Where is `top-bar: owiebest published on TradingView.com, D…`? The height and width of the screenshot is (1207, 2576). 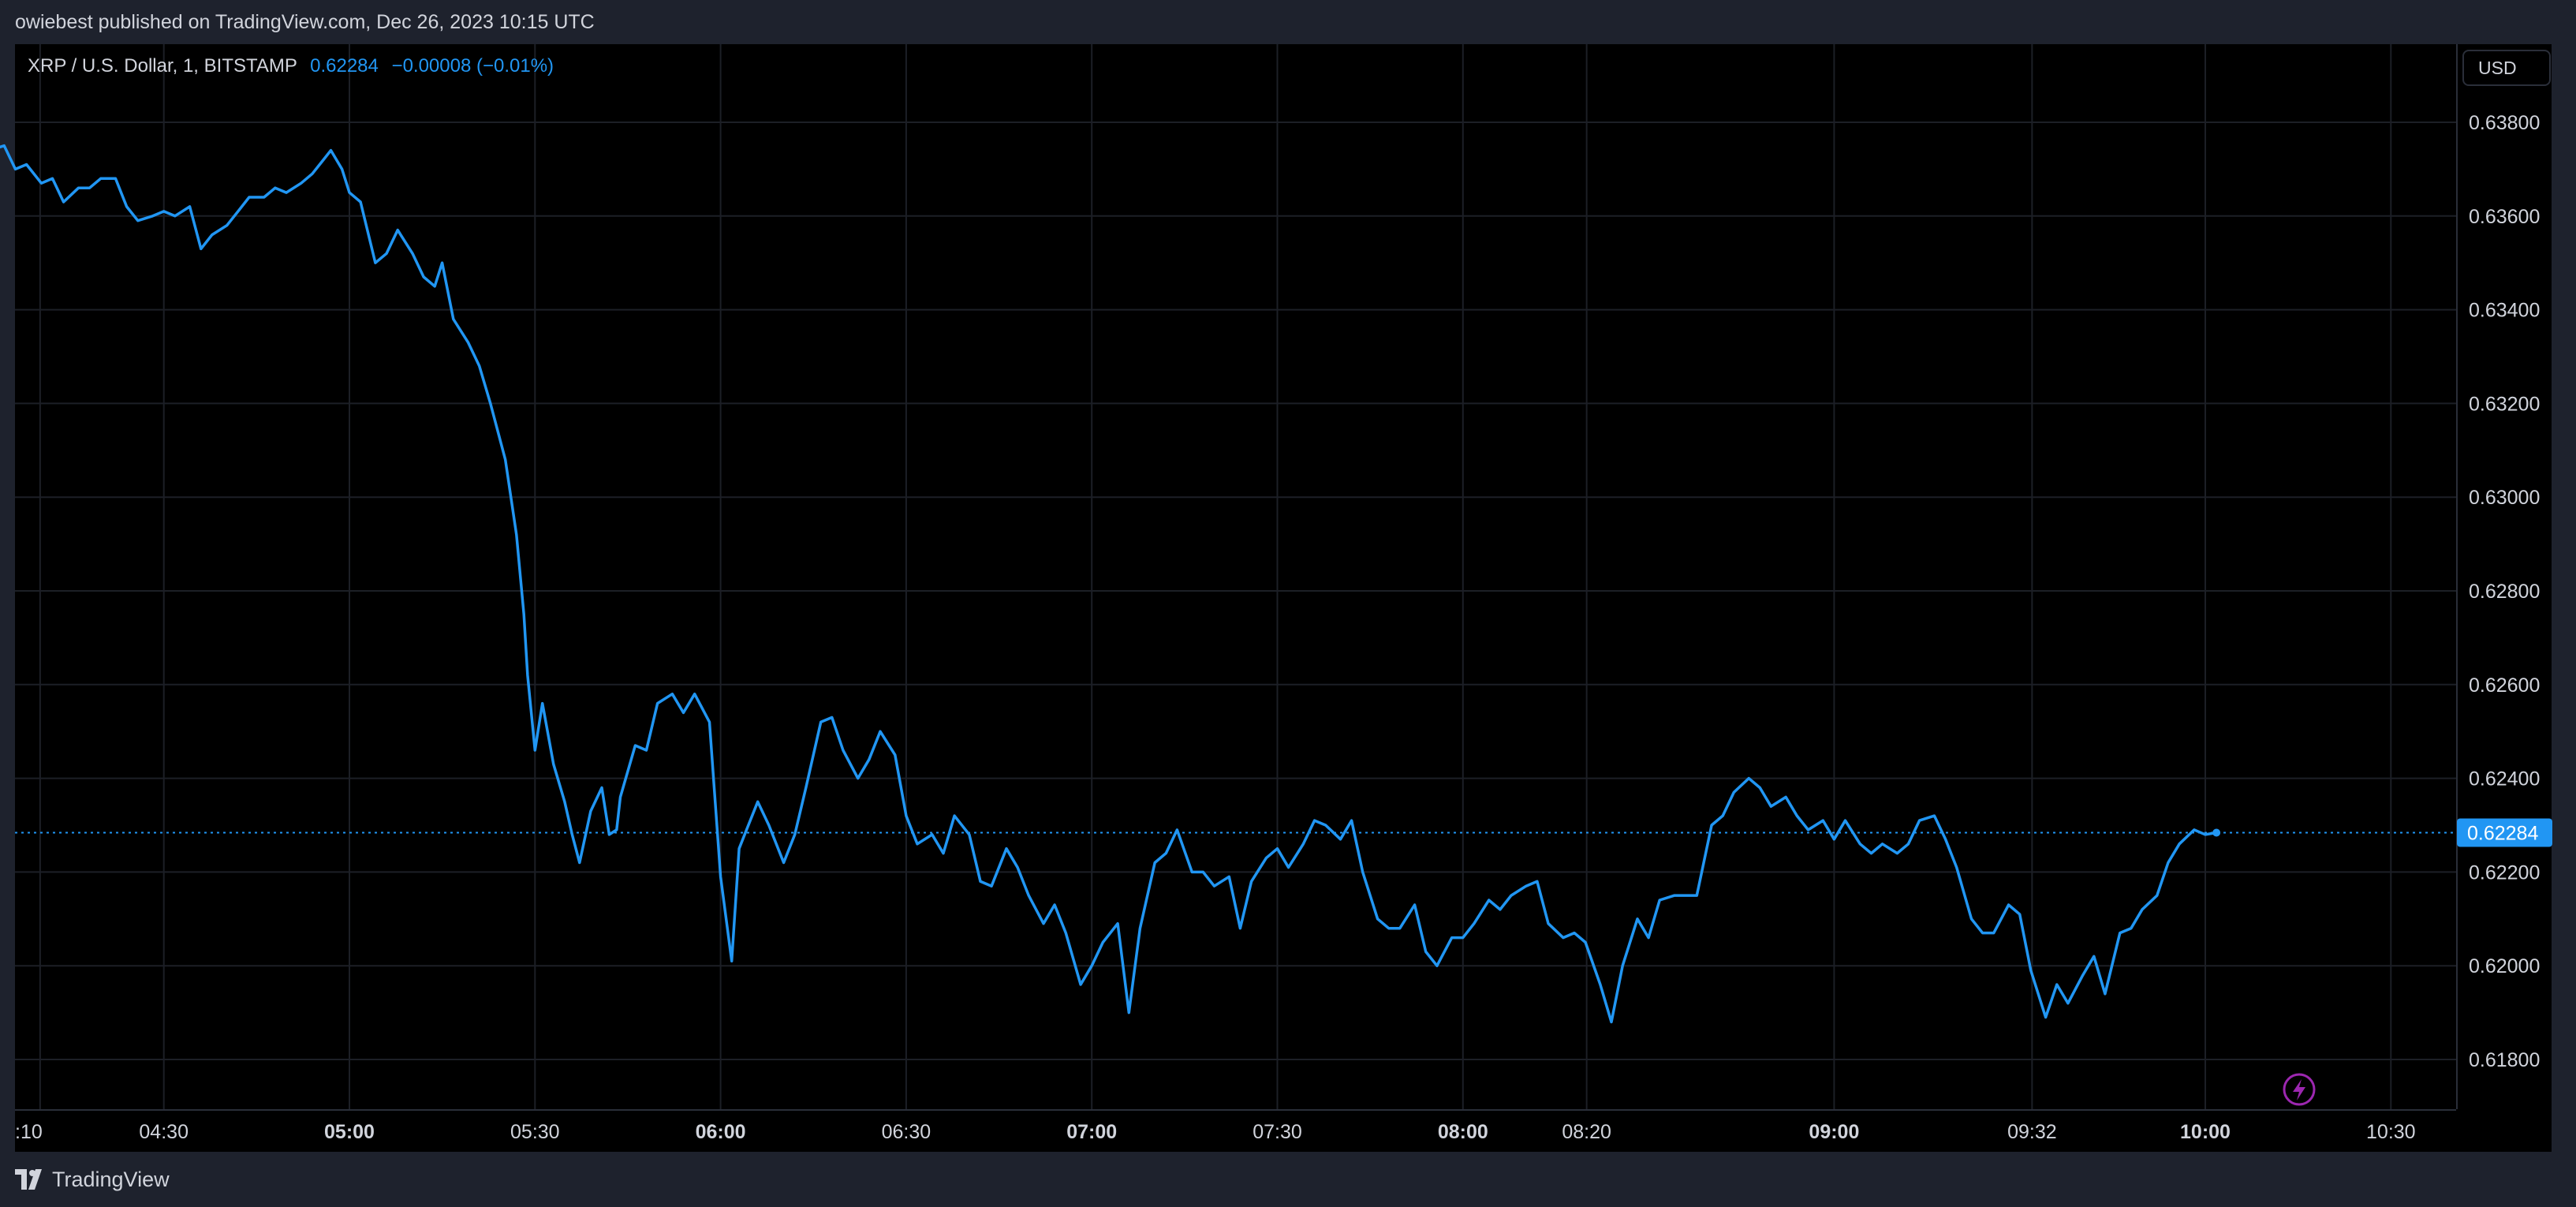
top-bar: owiebest published on TradingView.com, D… is located at coordinates (1288, 22).